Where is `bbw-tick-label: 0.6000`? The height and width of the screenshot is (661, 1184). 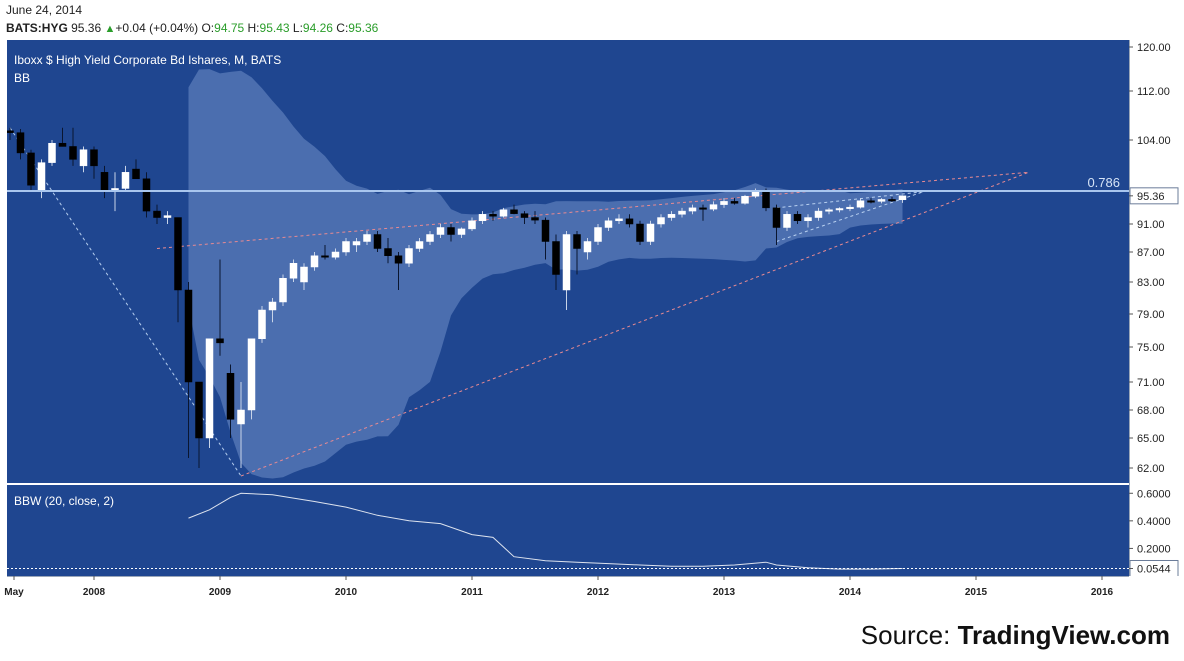 bbw-tick-label: 0.6000 is located at coordinates (1154, 494).